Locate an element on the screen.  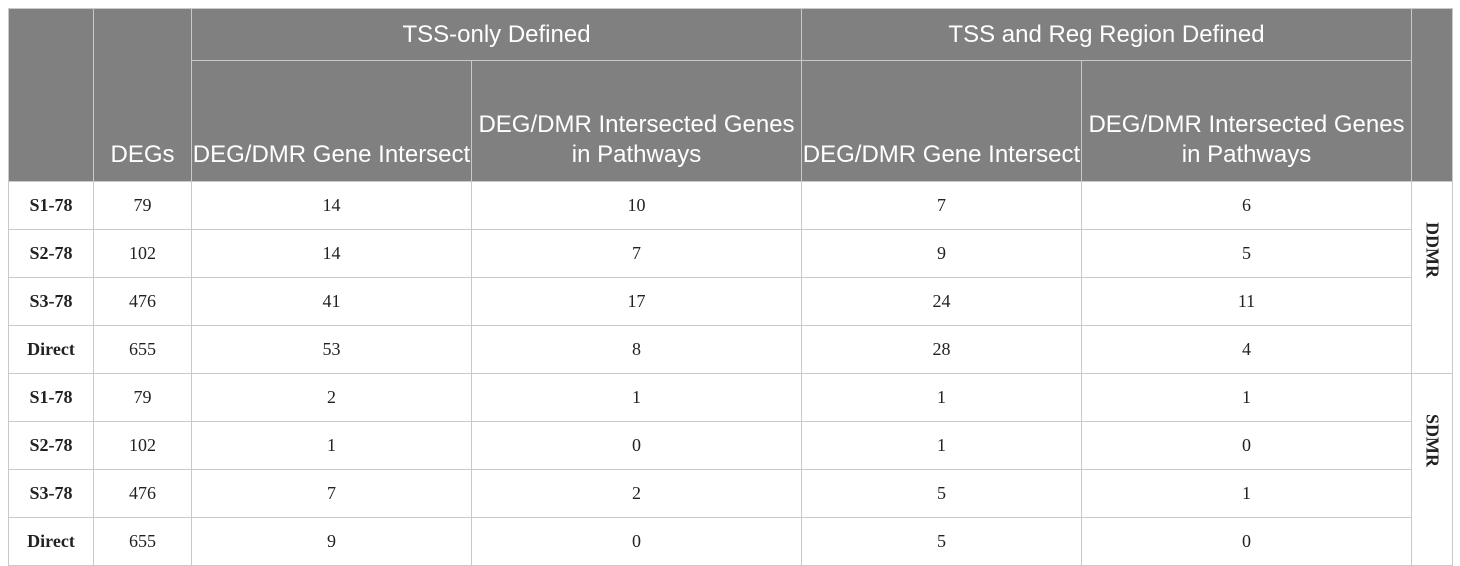
header-corner-cell is located at coordinates (51, 95).